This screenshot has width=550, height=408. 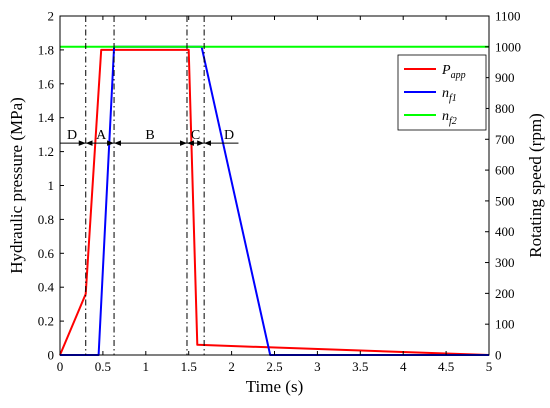 I want to click on legend-entry-subscript: app, so click(x=458, y=75).